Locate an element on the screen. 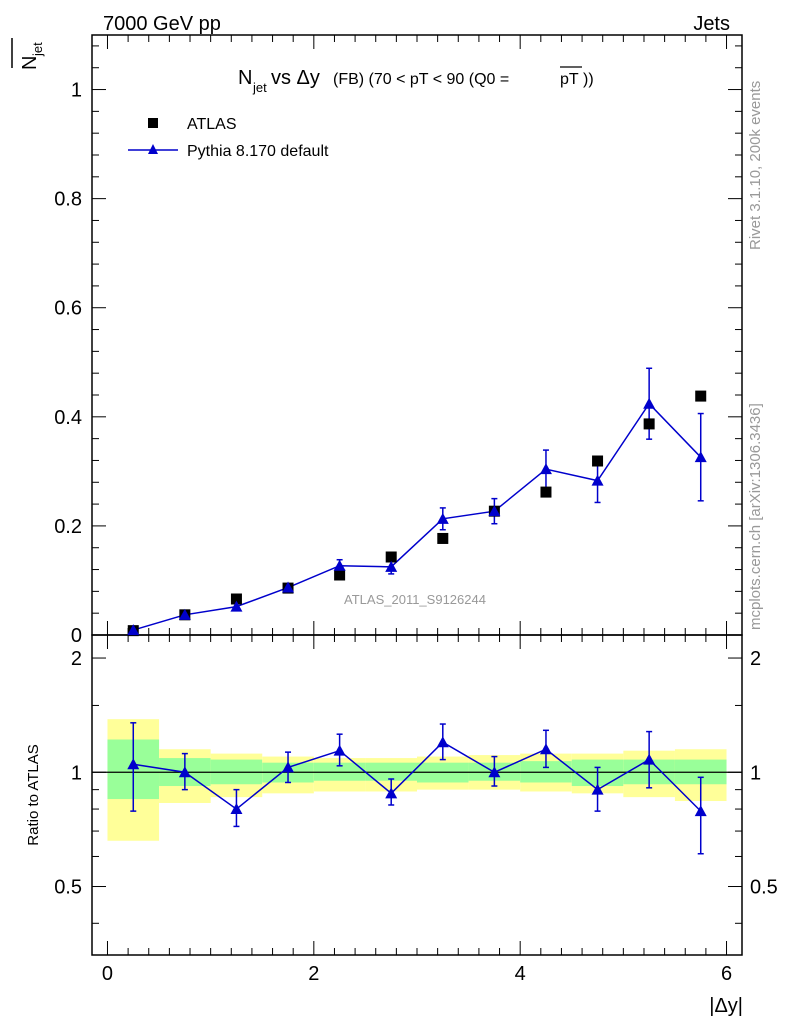 Image resolution: width=786 pixels, height=1024 pixels. ratio-tick-label-right: 1 is located at coordinates (755, 773).